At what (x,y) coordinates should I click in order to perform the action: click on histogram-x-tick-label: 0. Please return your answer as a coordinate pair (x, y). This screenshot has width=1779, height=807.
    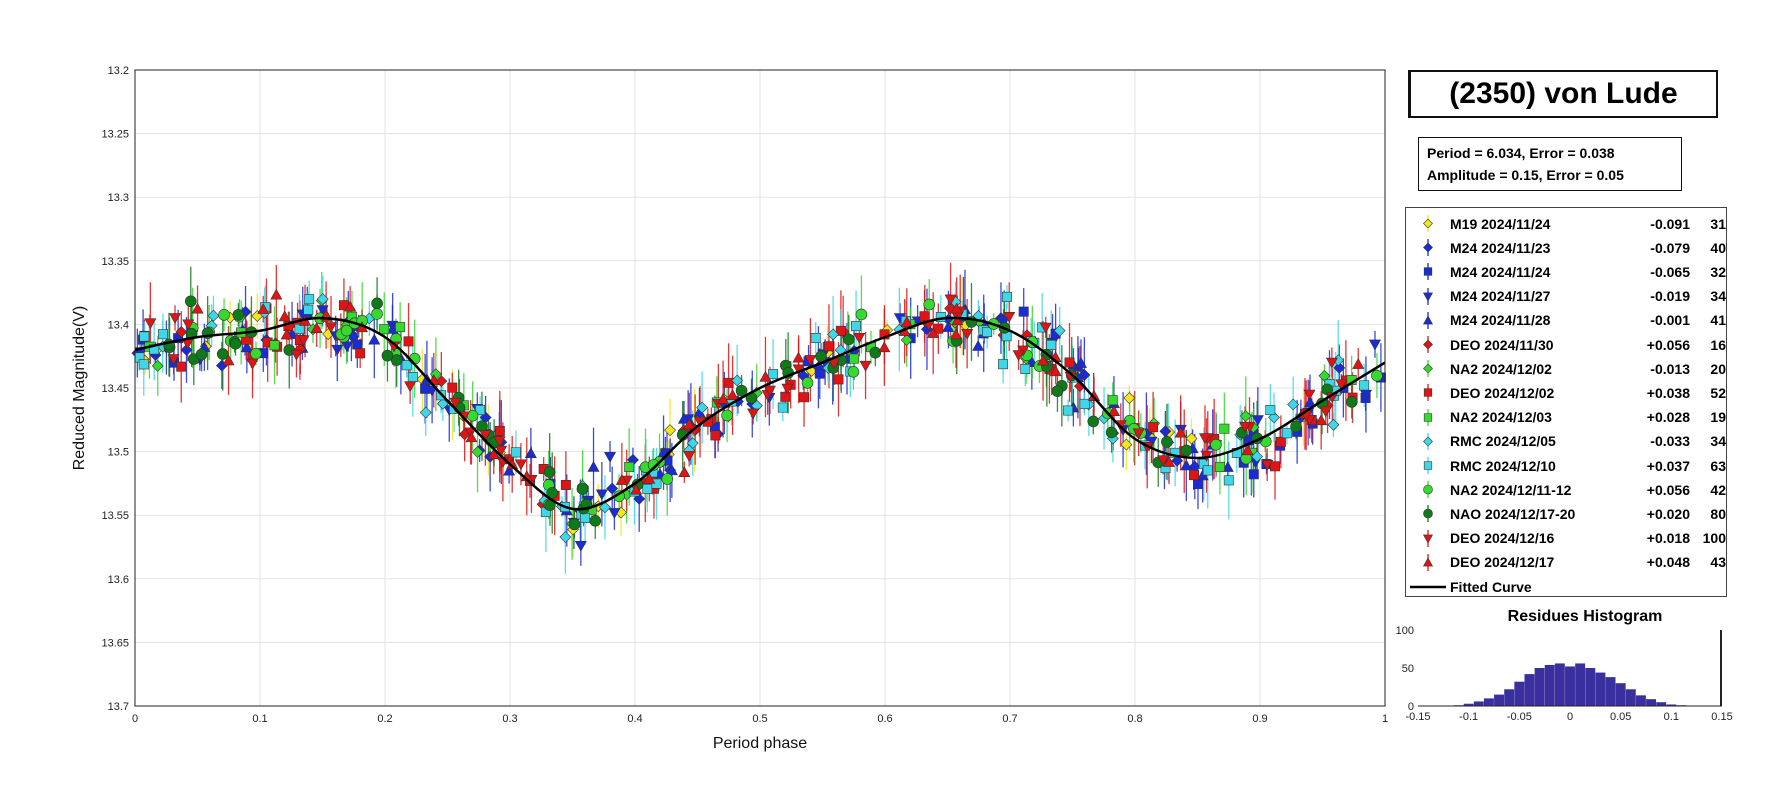
    Looking at the image, I should click on (1570, 717).